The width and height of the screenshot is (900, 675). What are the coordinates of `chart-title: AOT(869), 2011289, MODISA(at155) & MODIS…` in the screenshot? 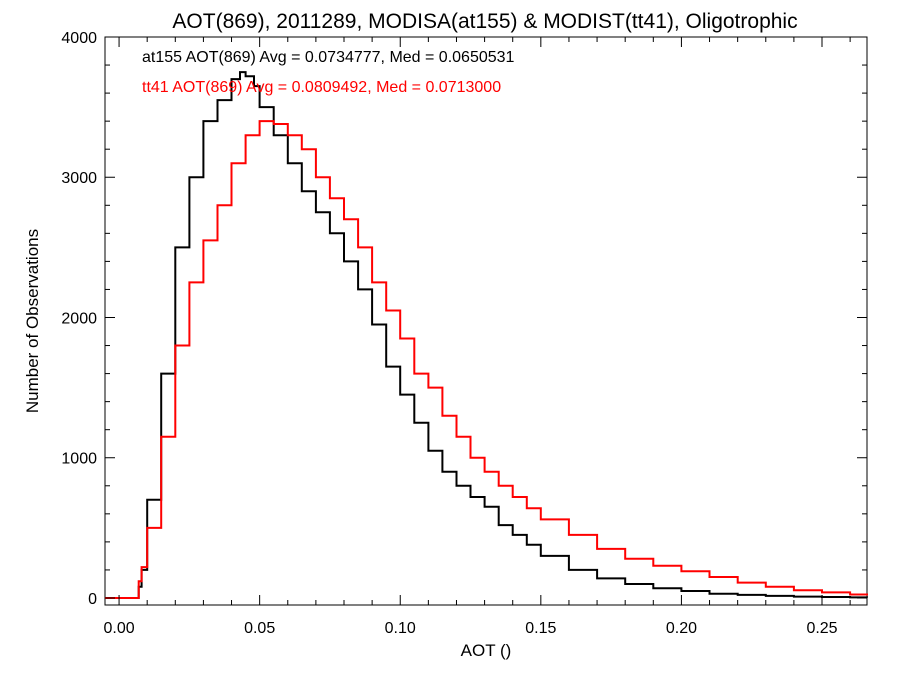 It's located at (484, 21).